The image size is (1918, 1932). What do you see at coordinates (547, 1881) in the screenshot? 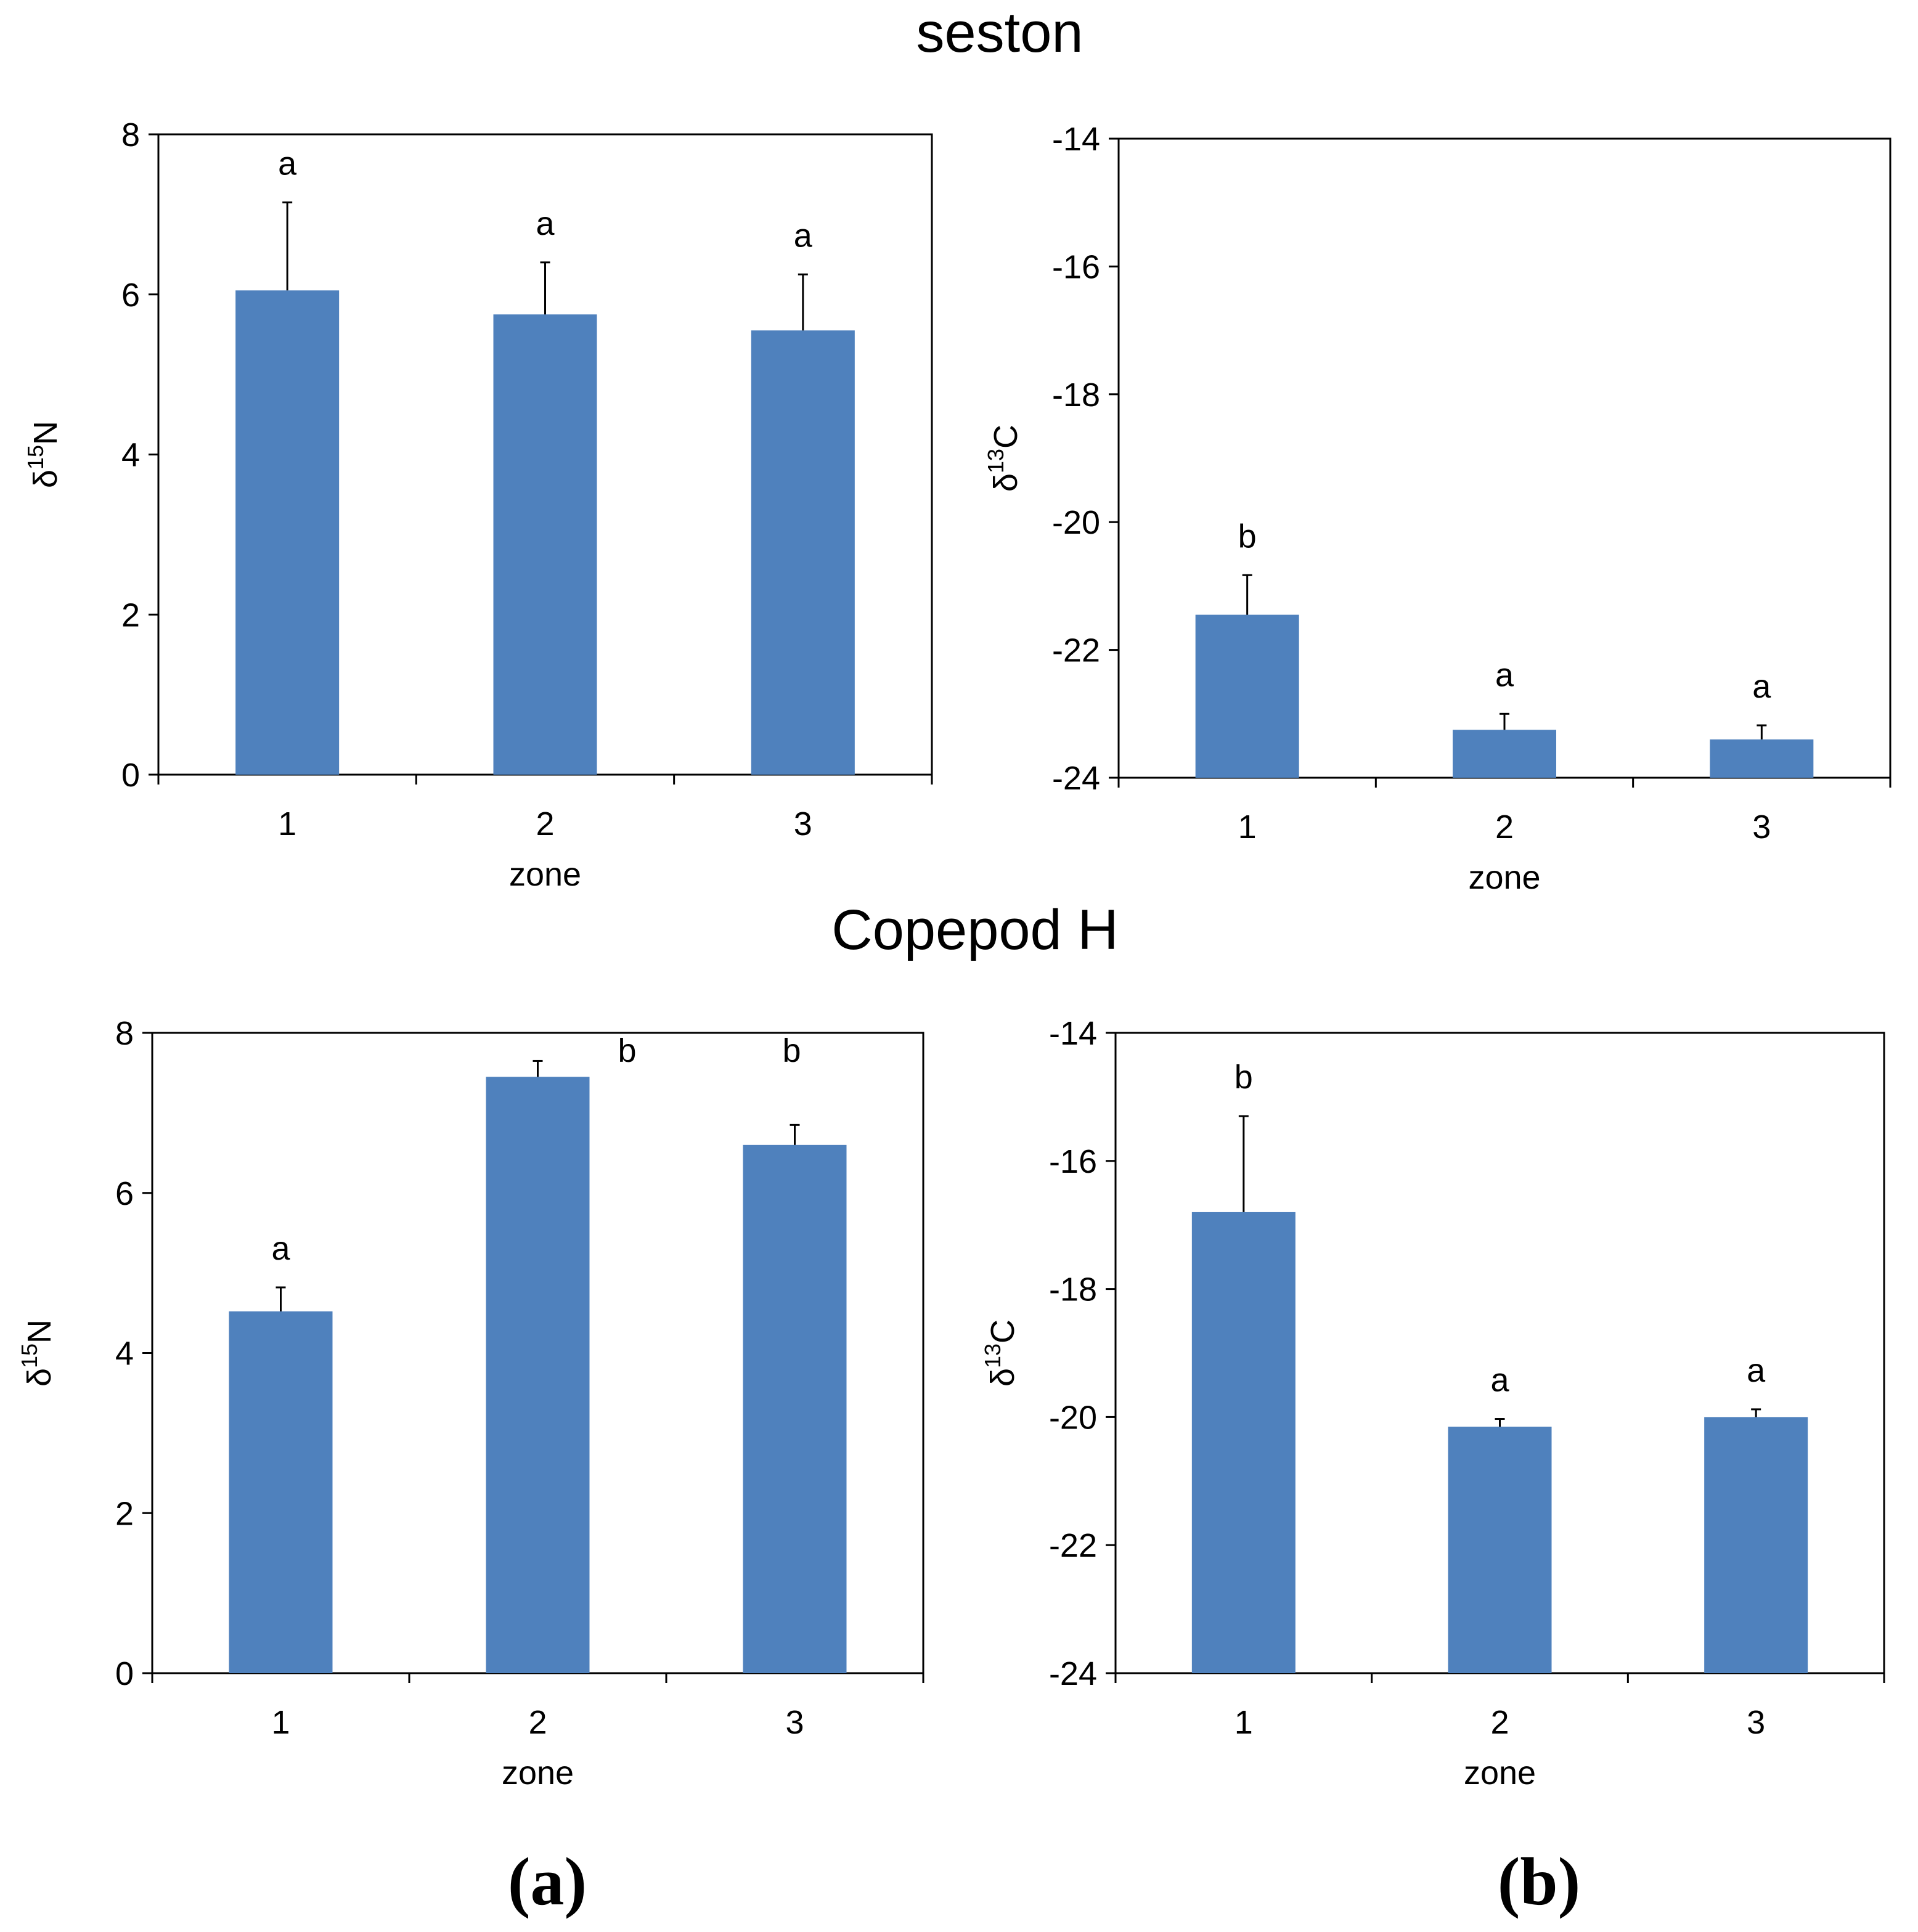
I see `panel-label-a: (a)` at bounding box center [547, 1881].